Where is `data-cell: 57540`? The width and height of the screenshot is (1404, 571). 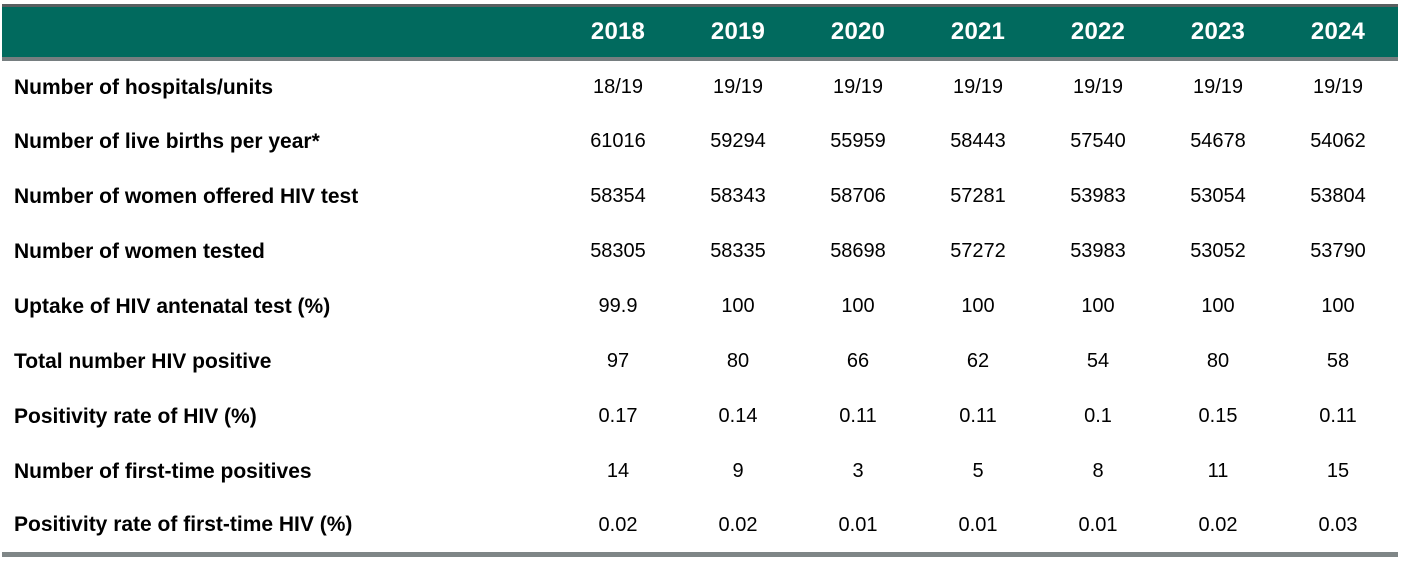 data-cell: 57540 is located at coordinates (1098, 141).